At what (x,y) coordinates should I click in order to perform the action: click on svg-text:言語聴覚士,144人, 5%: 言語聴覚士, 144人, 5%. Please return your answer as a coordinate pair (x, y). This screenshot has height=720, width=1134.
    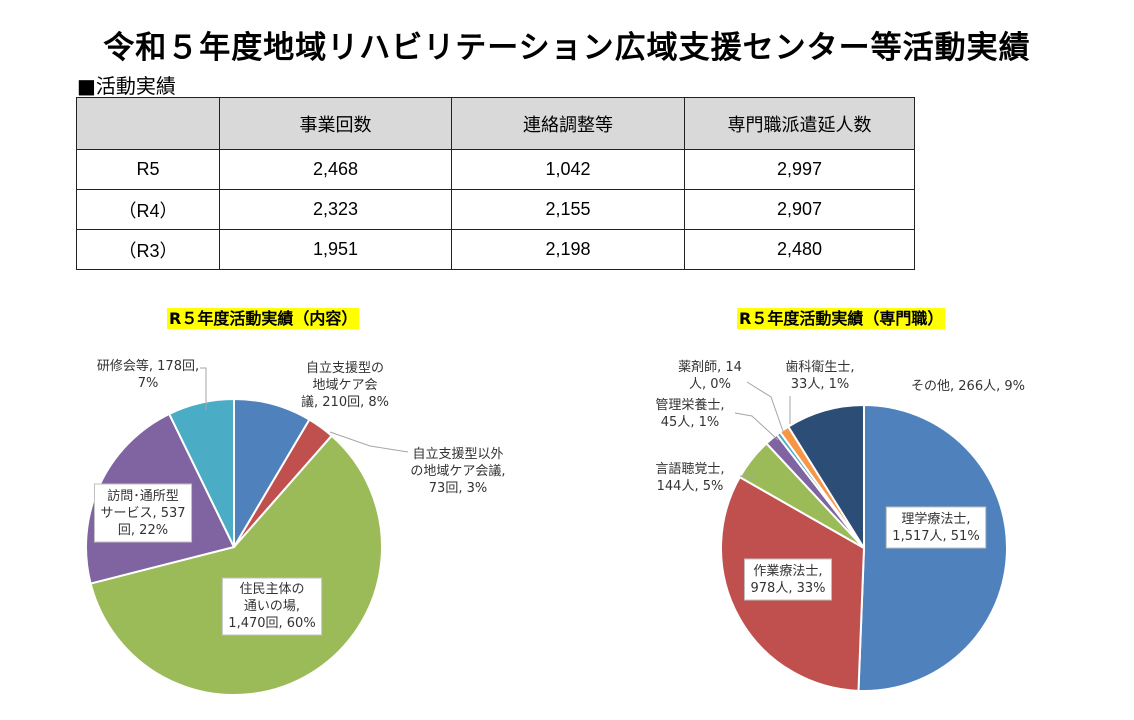
    Looking at the image, I should click on (689, 477).